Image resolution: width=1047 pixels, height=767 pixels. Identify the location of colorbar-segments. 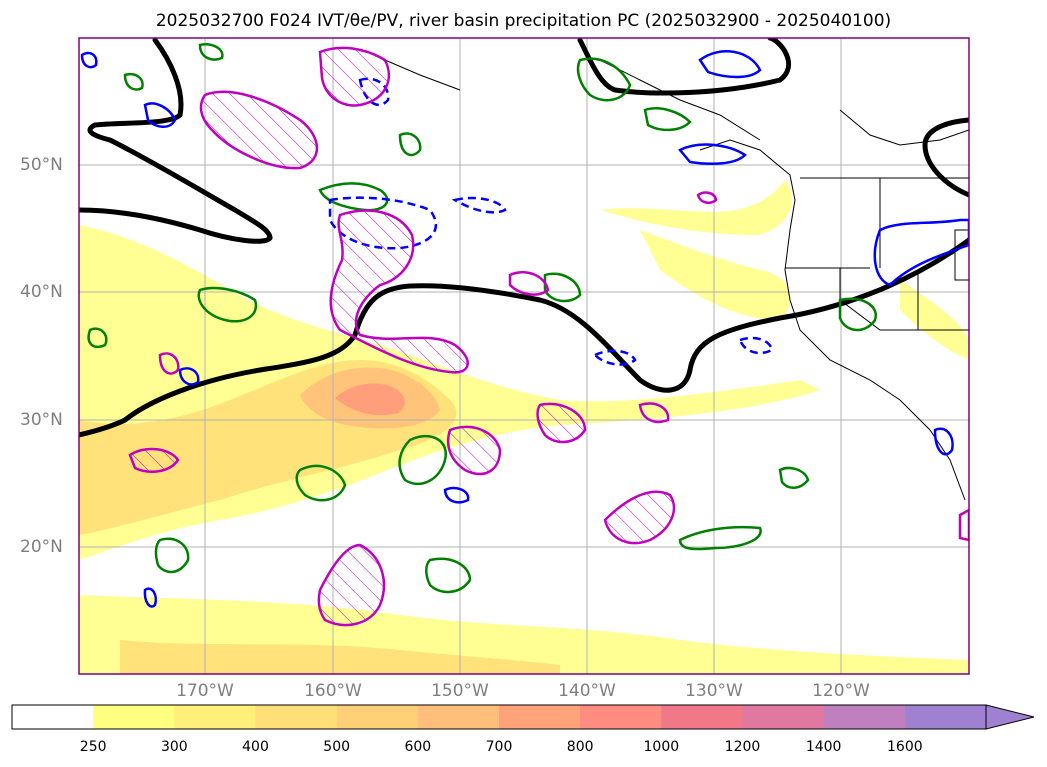
(499, 717).